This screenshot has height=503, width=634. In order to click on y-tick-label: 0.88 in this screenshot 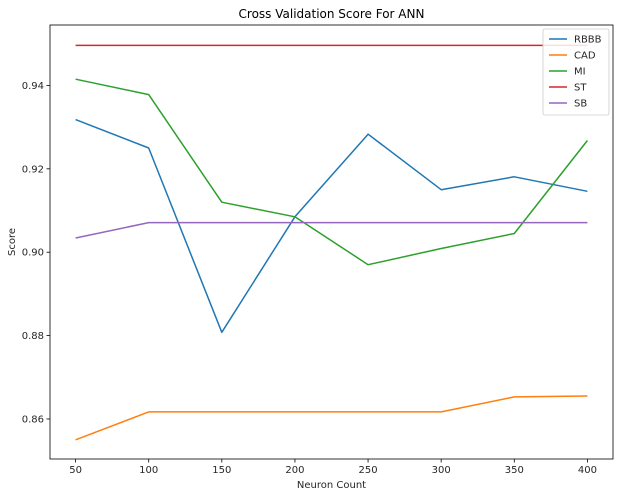, I will do `click(33, 336)`.